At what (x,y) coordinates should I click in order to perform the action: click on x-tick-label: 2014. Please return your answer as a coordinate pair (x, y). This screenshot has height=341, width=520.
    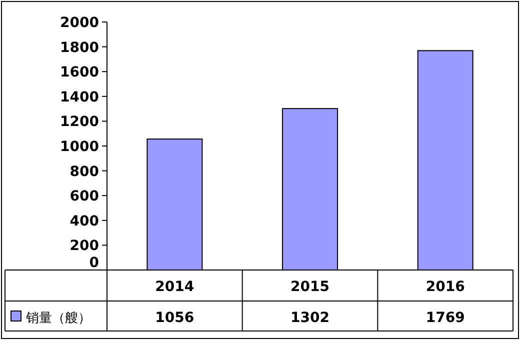
    Looking at the image, I should click on (174, 287).